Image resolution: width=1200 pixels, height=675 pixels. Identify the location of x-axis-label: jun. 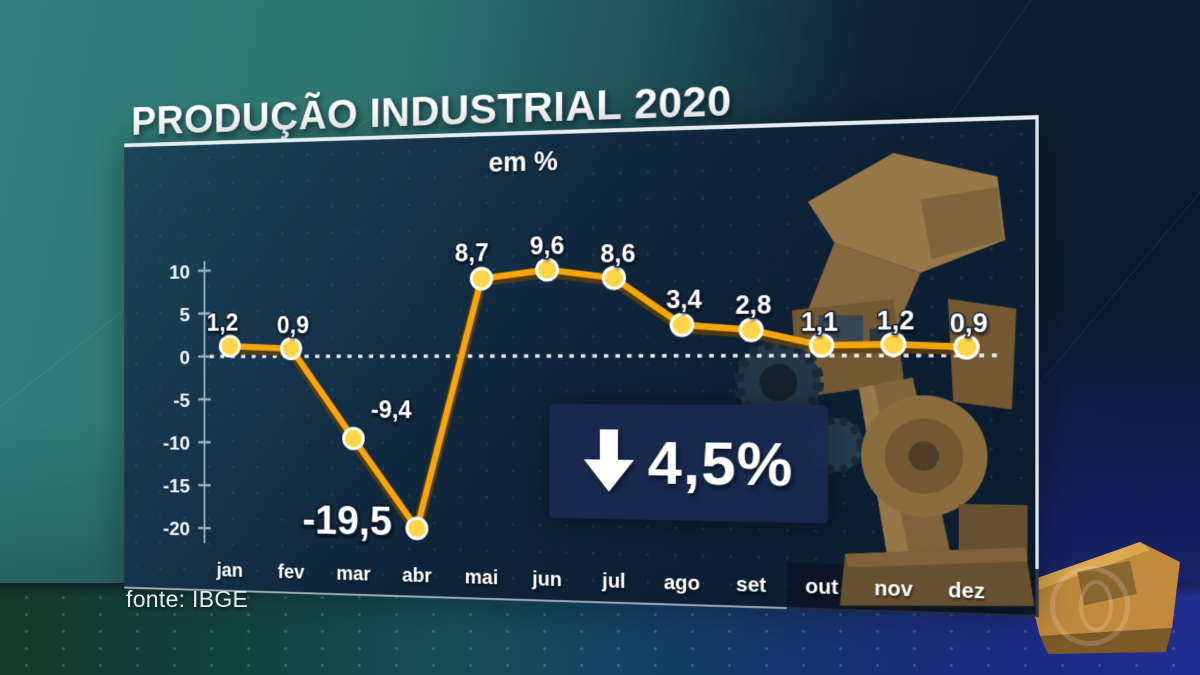
(546, 580).